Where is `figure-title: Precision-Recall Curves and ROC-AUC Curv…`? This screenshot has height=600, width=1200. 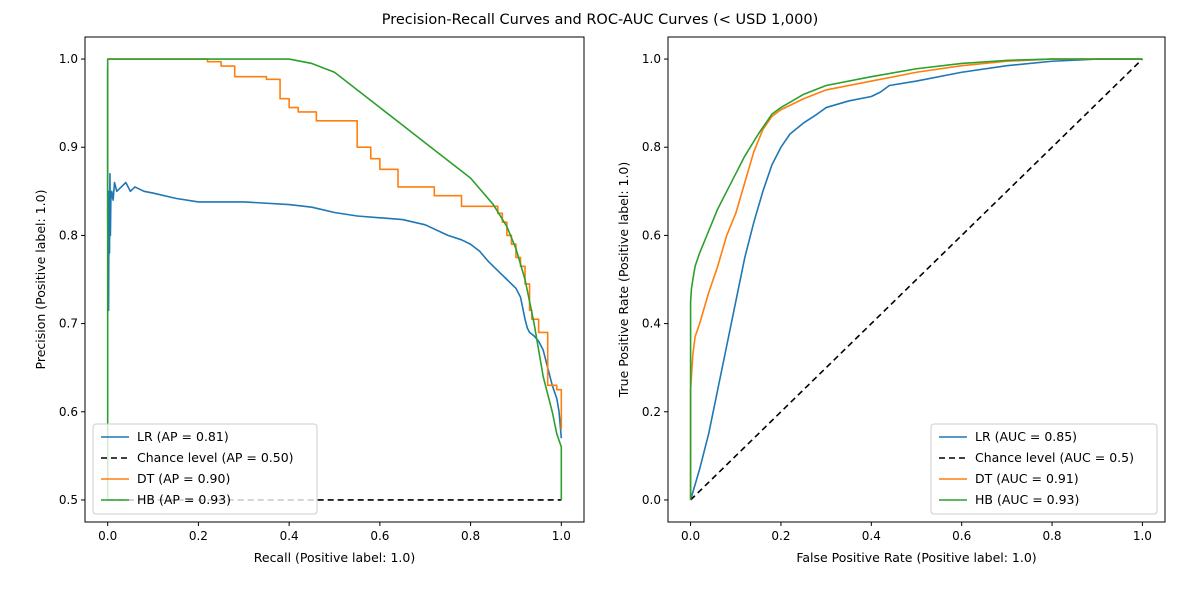
figure-title: Precision-Recall Curves and ROC-AUC Curv… is located at coordinates (600, 20).